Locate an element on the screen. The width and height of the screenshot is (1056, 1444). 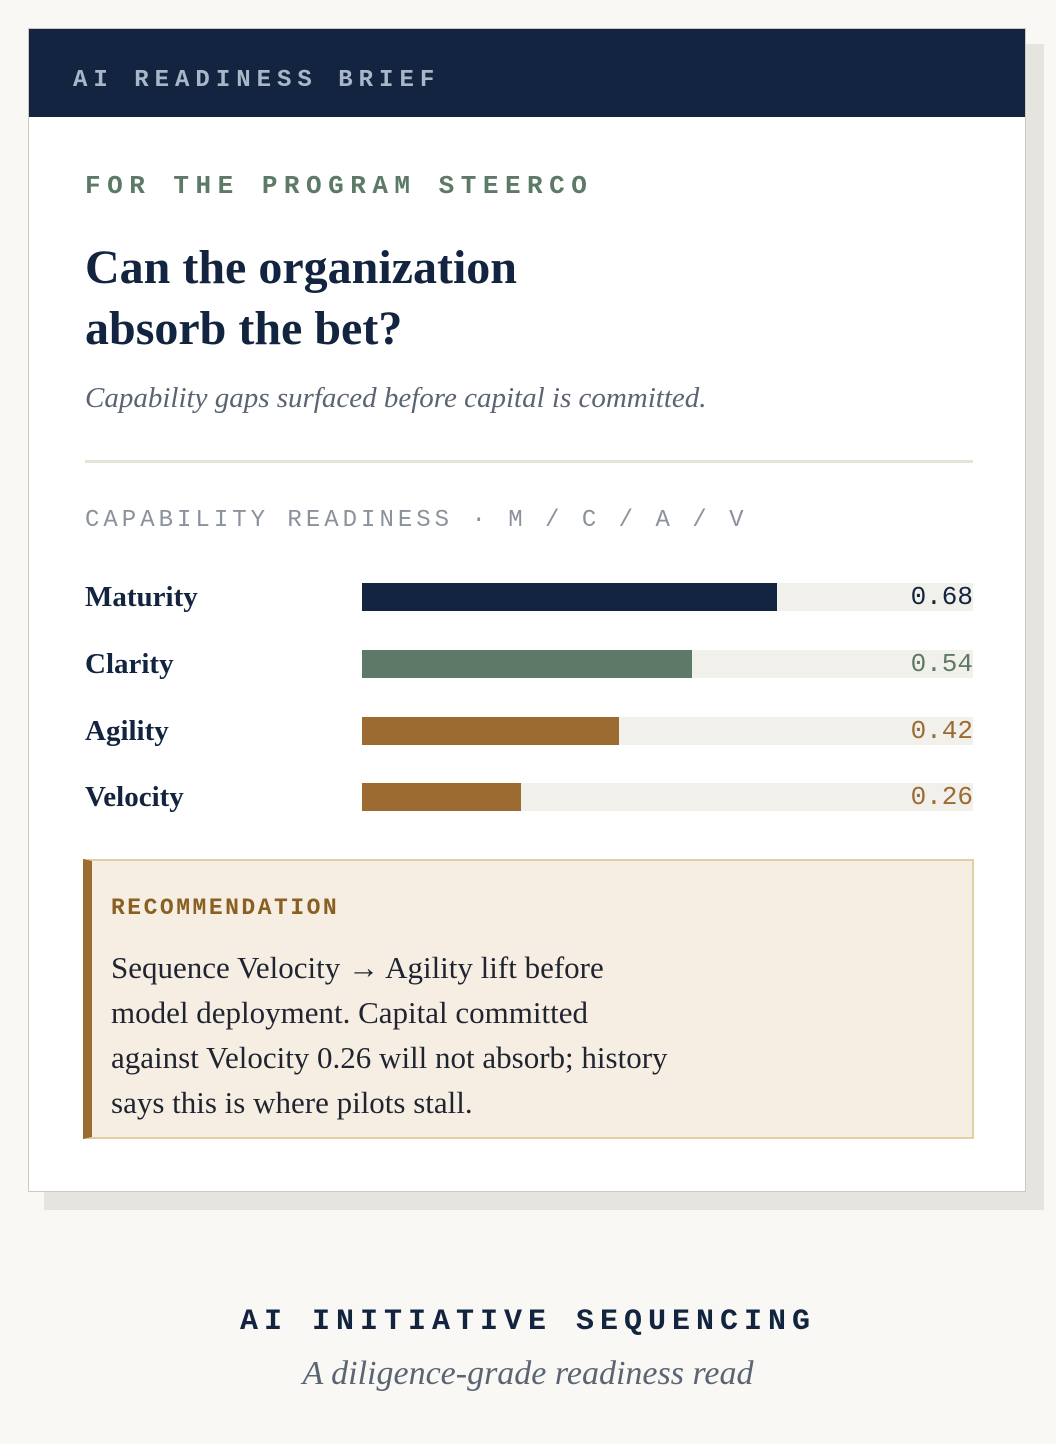
metric-name: Agility is located at coordinates (127, 731).